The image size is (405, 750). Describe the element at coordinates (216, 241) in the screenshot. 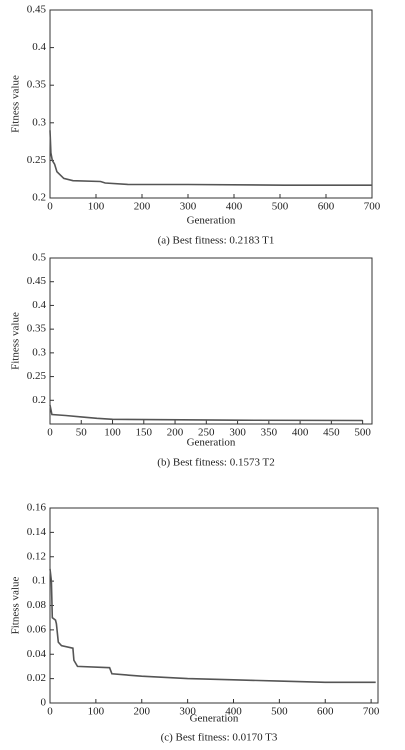

I see `caption: (a) Best fitness: 0.2183 T1` at that location.